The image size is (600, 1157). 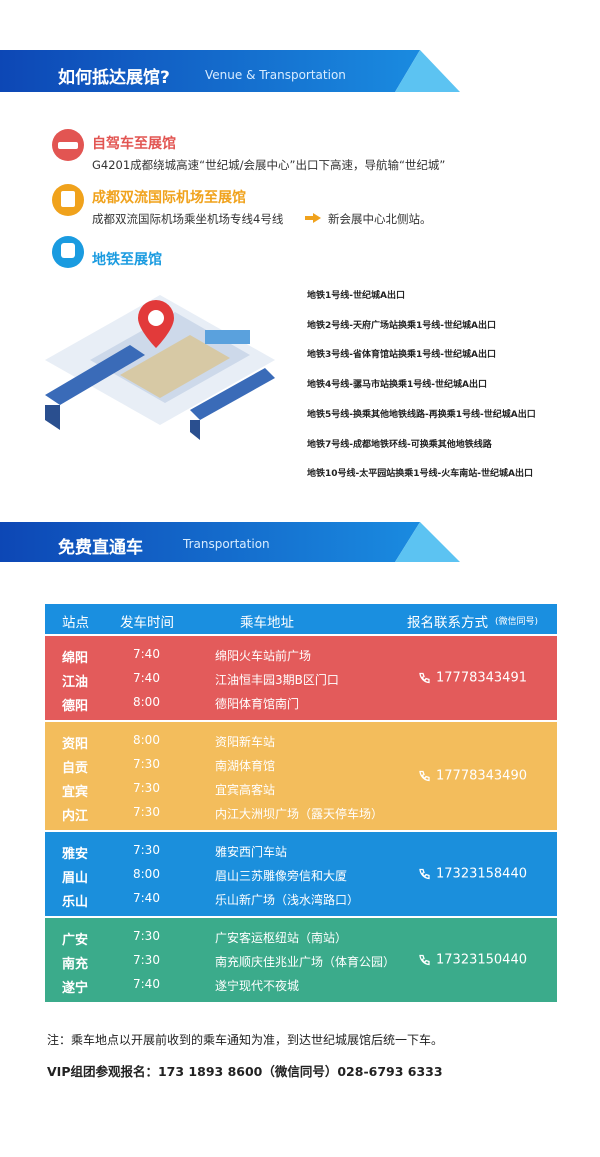 I want to click on phone-cell: 17323158440, so click(x=472, y=874).